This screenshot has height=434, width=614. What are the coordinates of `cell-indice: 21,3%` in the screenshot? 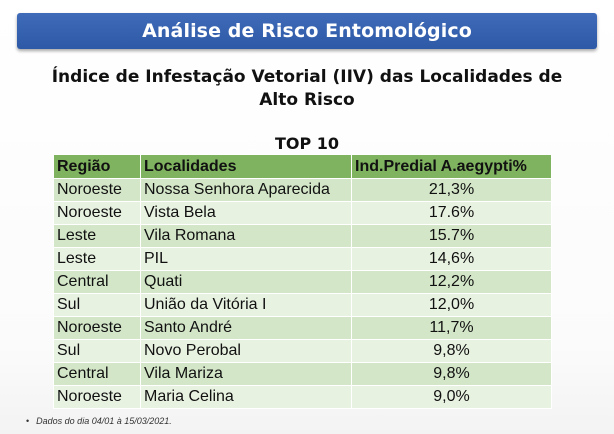 It's located at (451, 190).